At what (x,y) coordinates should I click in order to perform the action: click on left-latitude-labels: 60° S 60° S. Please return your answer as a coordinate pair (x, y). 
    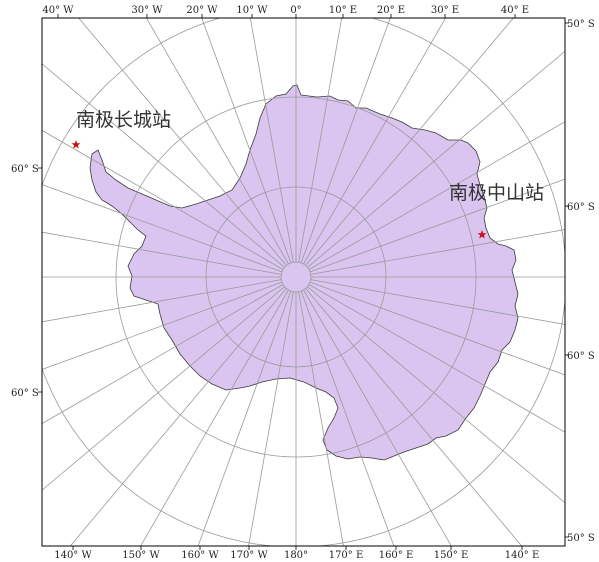
    Looking at the image, I should click on (25, 281).